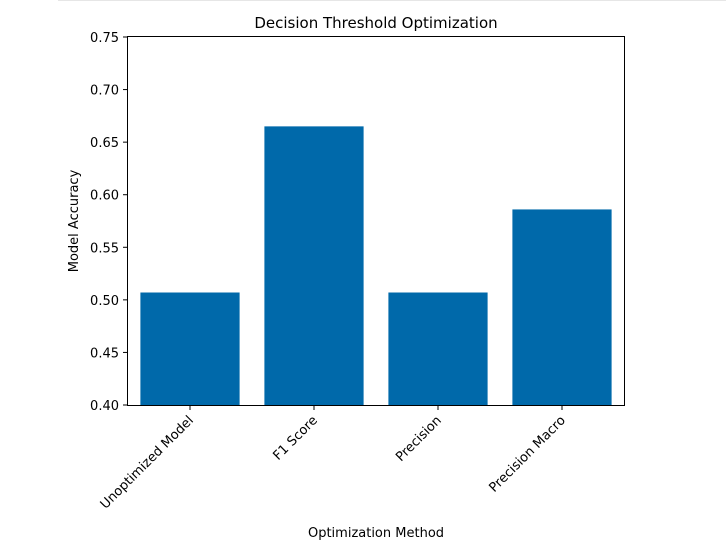 Image resolution: width=726 pixels, height=546 pixels. Describe the element at coordinates (392, 0) in the screenshot. I see `top-divider` at that location.